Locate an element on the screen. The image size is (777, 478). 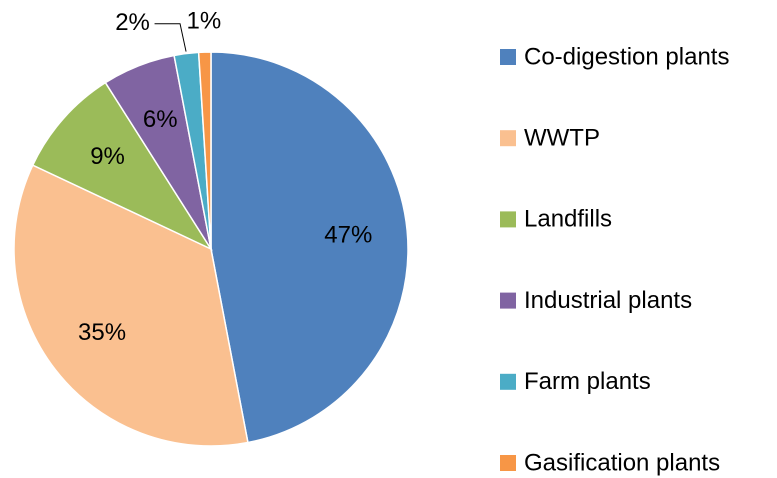
legend-label: Industrial plants is located at coordinates (608, 300).